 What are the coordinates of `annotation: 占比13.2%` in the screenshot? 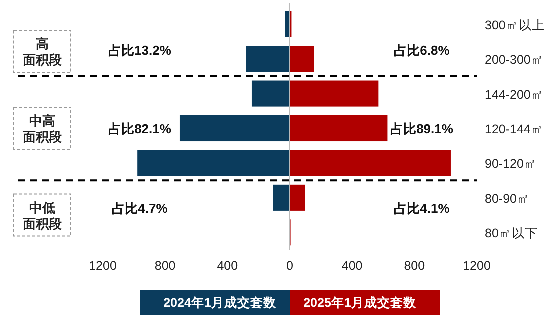 It's located at (140, 50).